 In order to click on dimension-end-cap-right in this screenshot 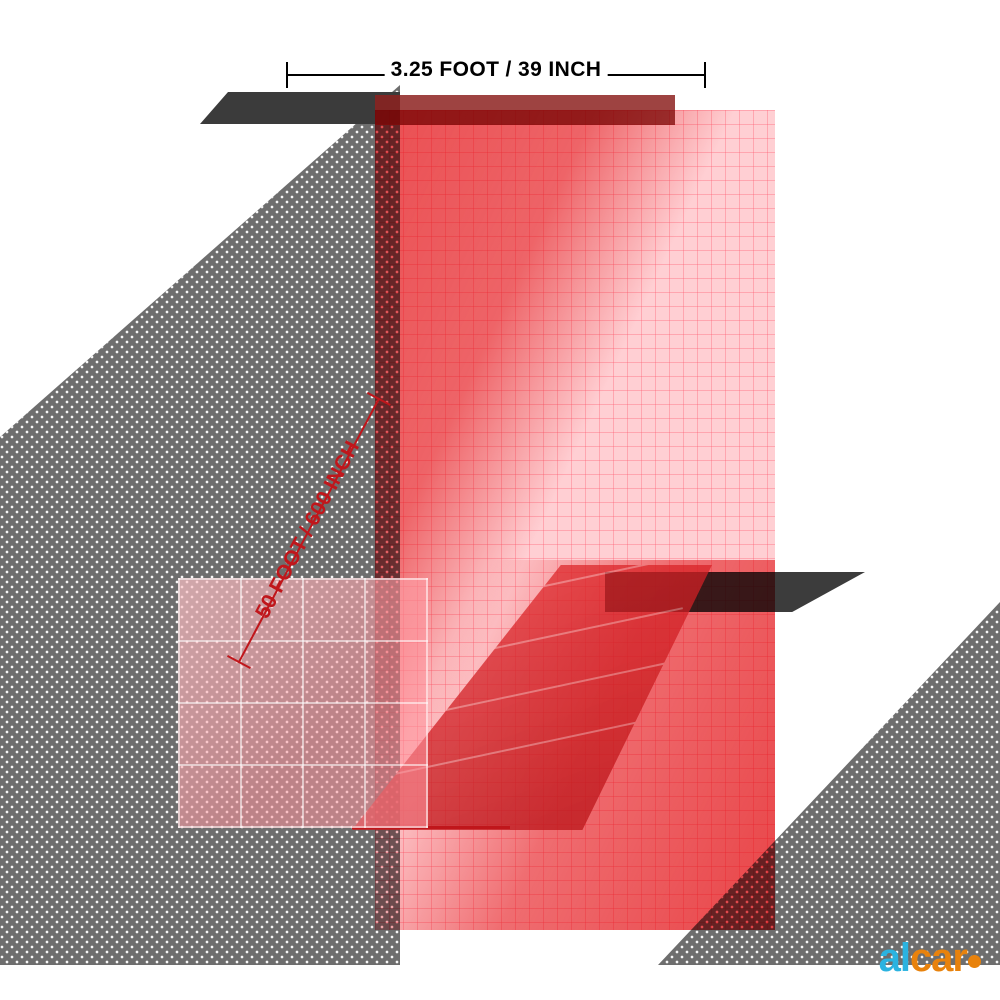, I will do `click(705, 75)`.